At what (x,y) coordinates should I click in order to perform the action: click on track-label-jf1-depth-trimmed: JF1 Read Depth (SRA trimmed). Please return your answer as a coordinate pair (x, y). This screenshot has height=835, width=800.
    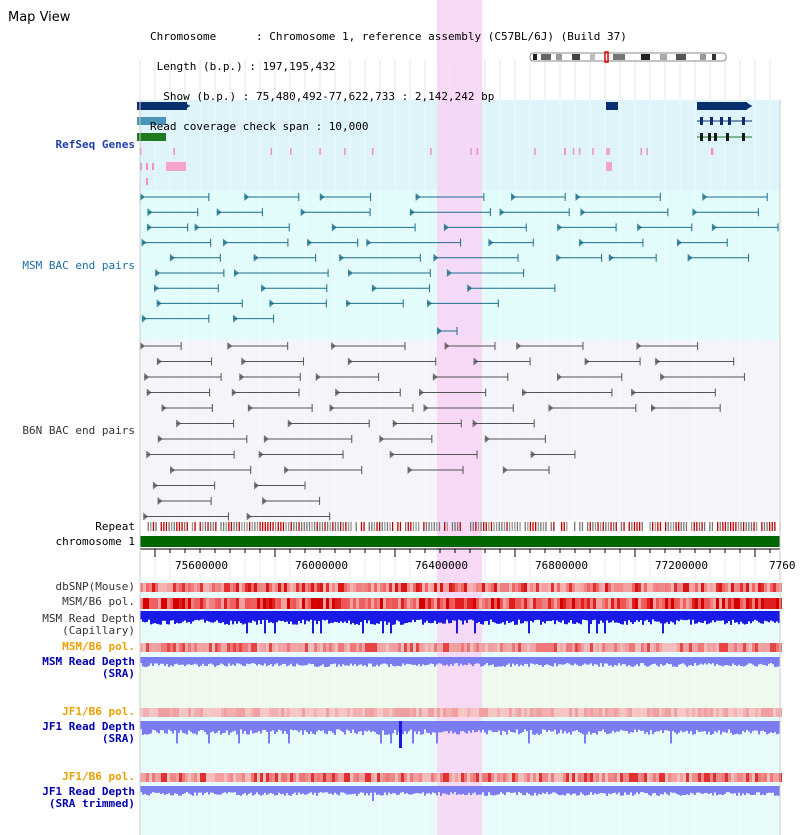
    Looking at the image, I should click on (88, 797).